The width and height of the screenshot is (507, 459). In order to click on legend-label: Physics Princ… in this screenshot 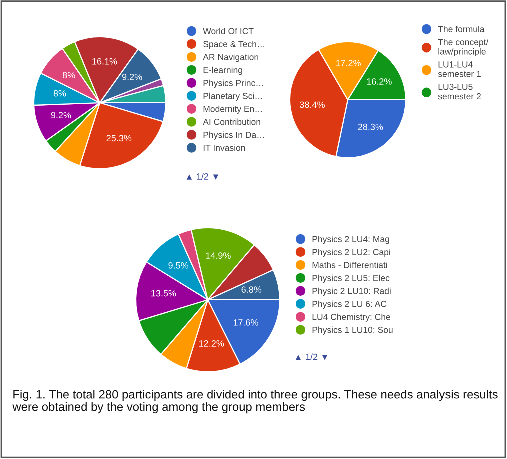, I will do `click(234, 84)`.